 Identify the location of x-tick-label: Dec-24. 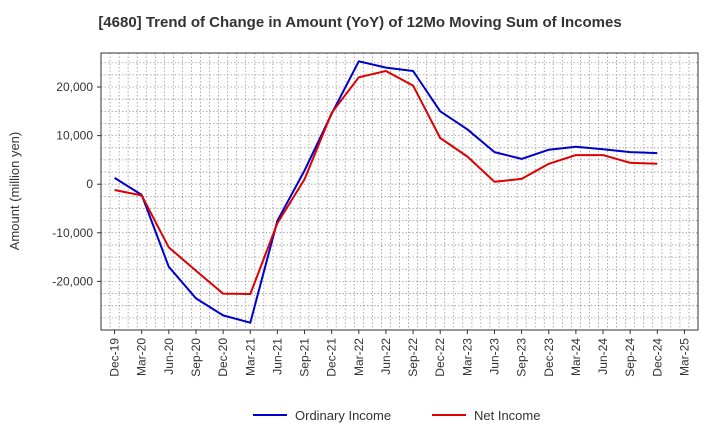
(657, 357).